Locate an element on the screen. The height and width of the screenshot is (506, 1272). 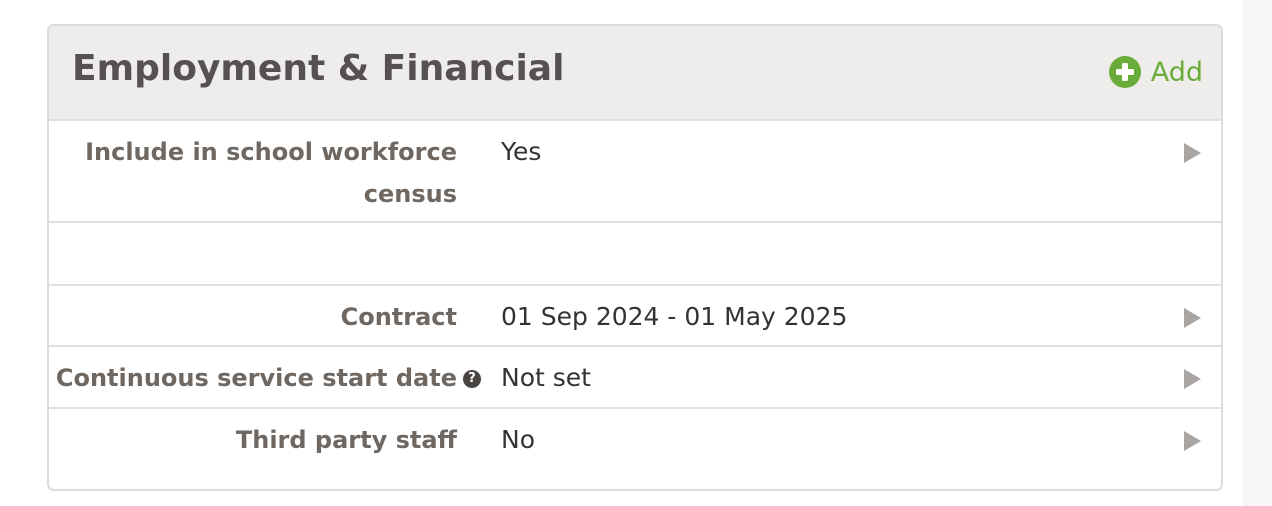
right-gutter is located at coordinates (1257, 253).